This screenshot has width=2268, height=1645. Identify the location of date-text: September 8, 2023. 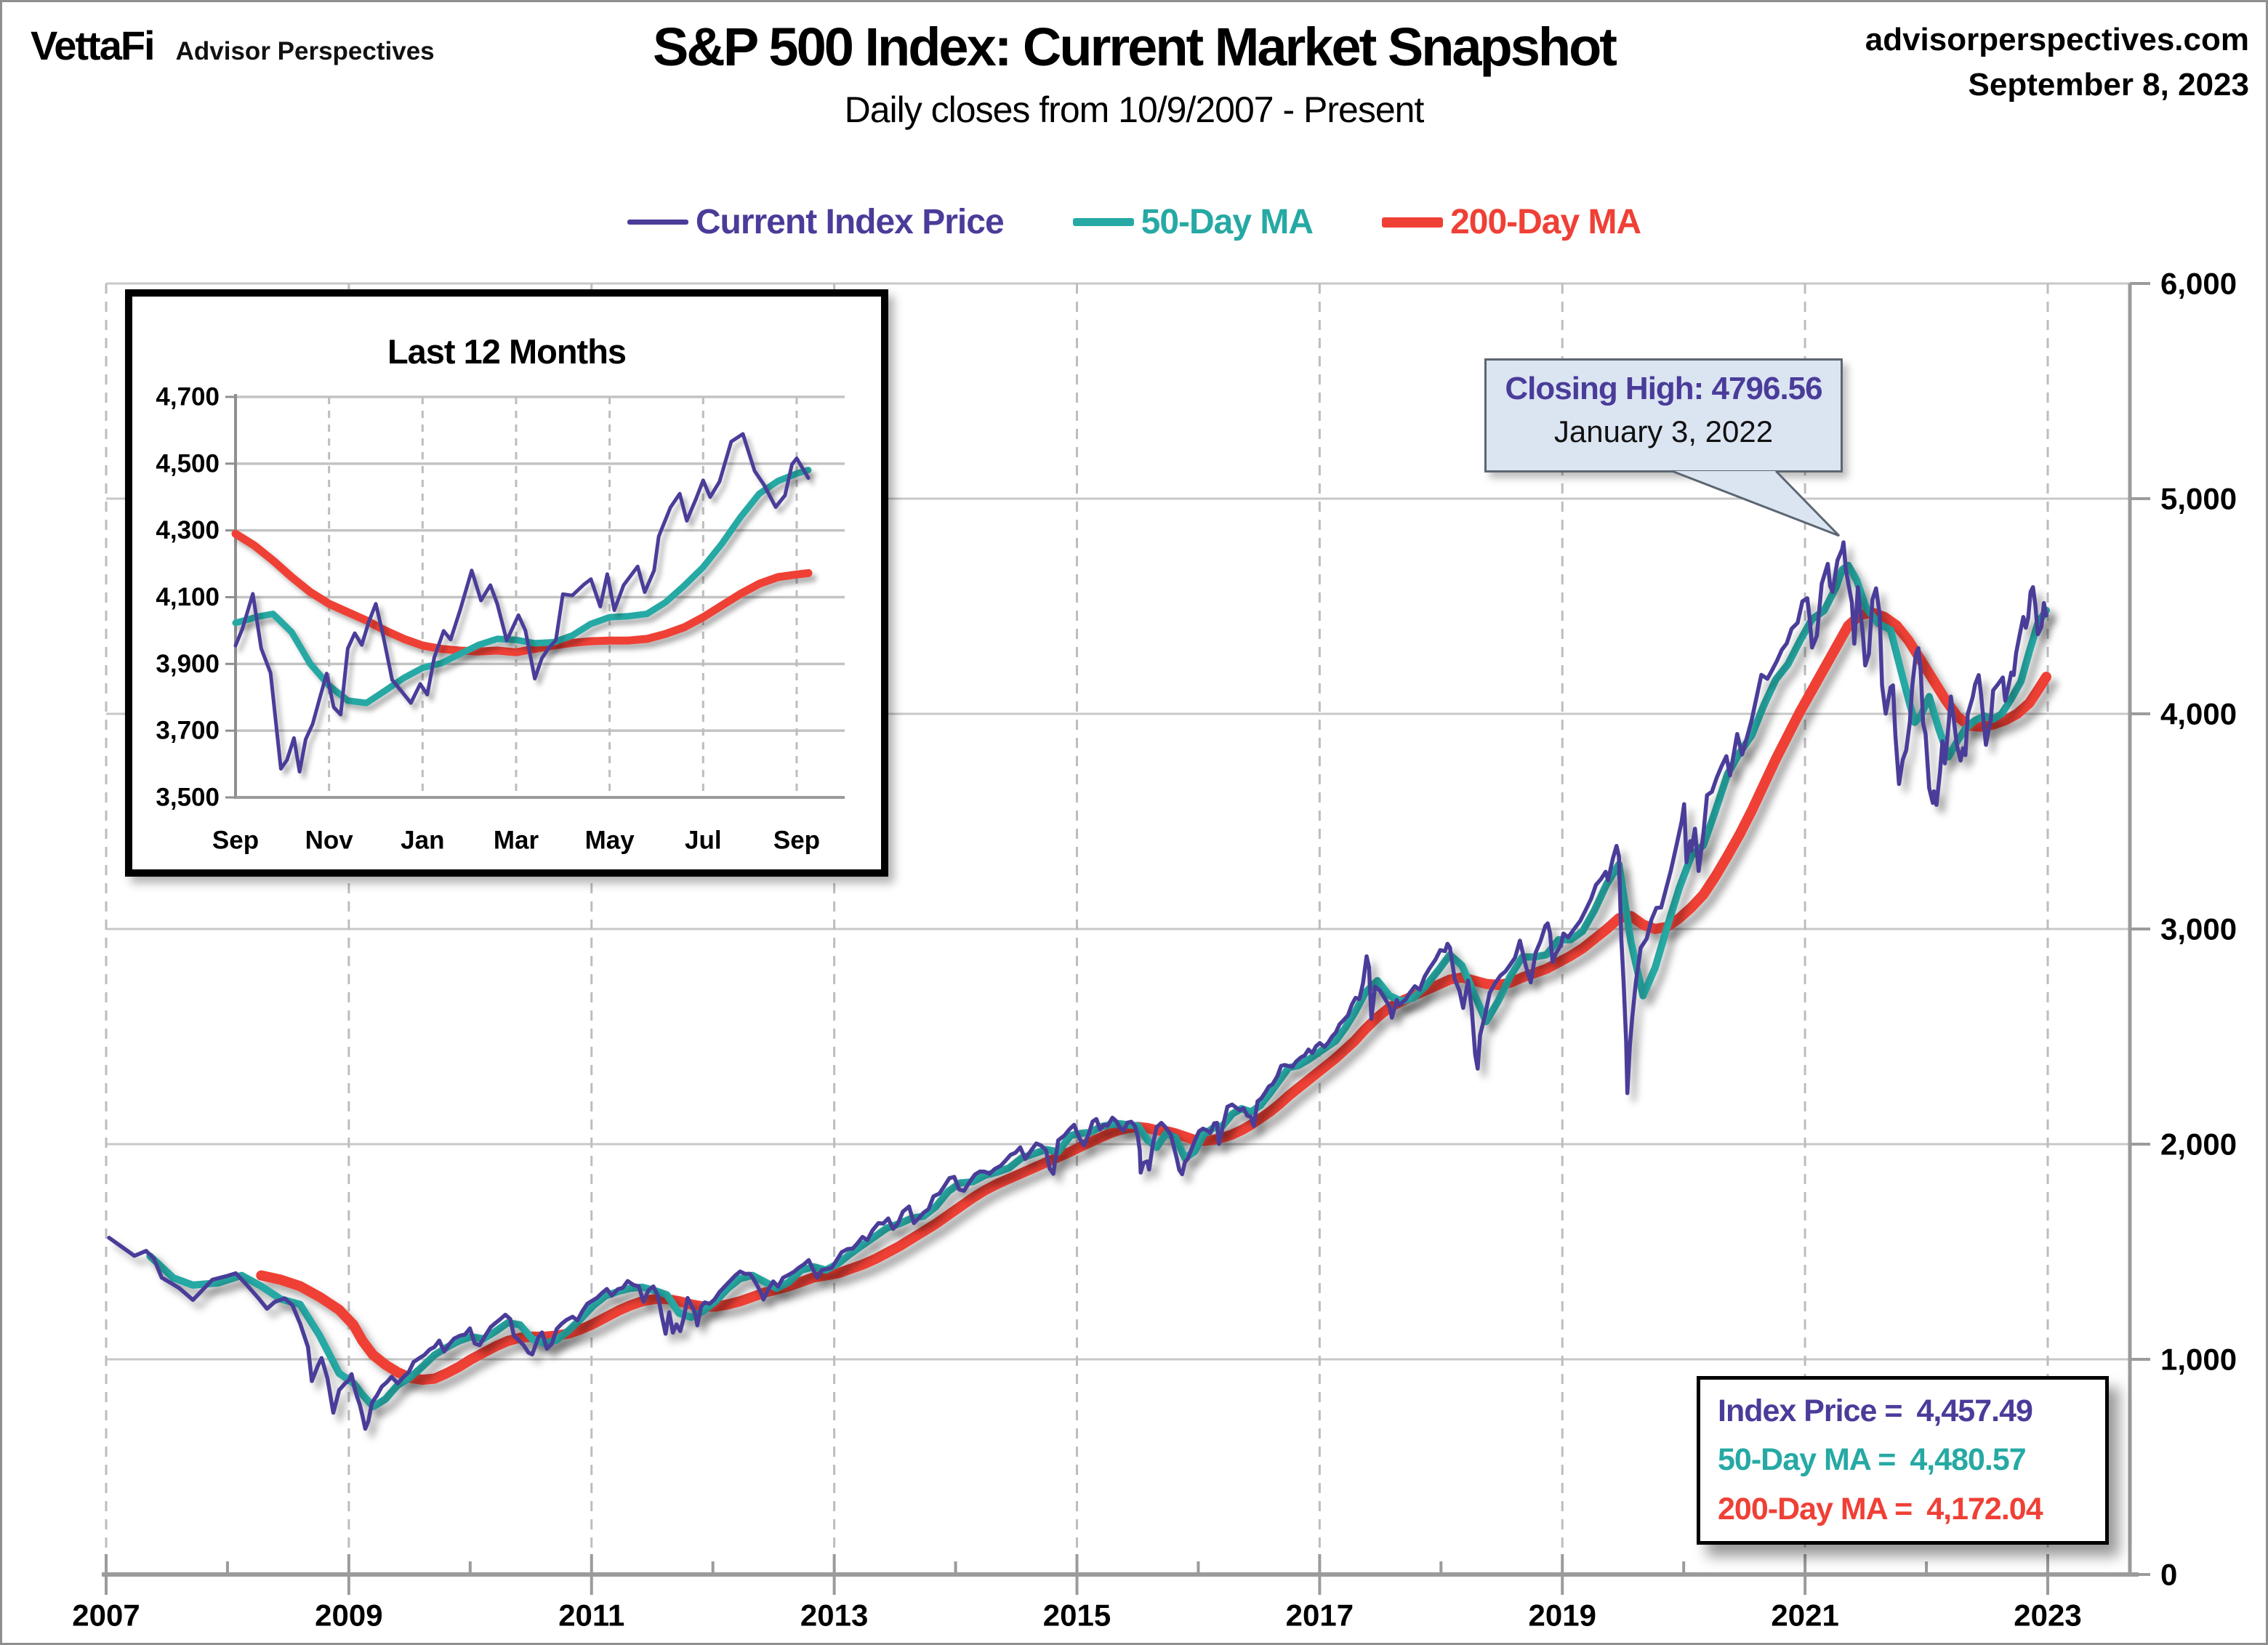
(2108, 84).